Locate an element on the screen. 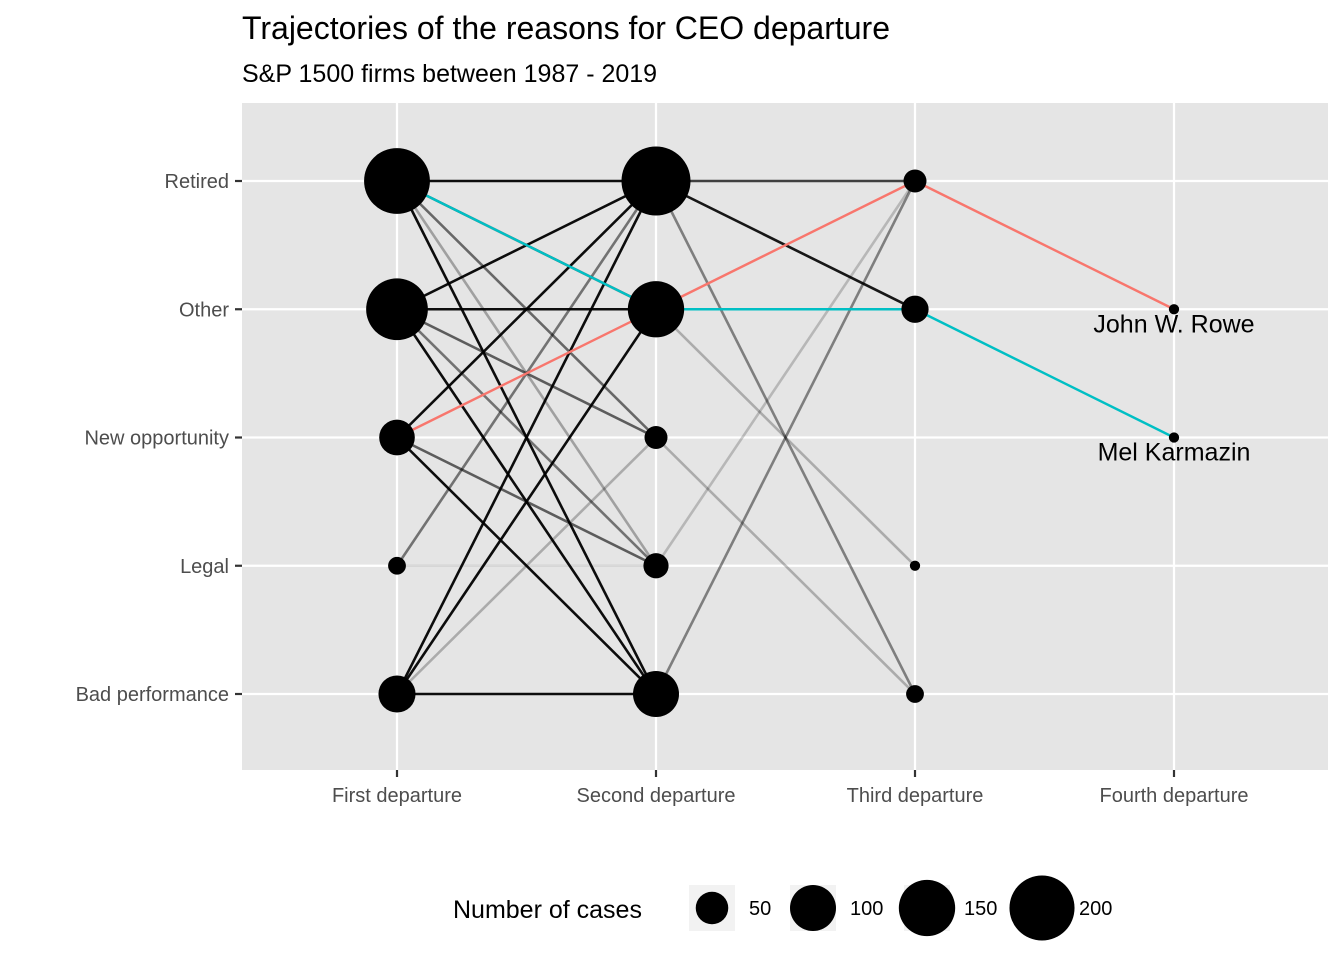 The height and width of the screenshot is (960, 1344). trajectory-name-label: Mel Karmazin is located at coordinates (1174, 453).